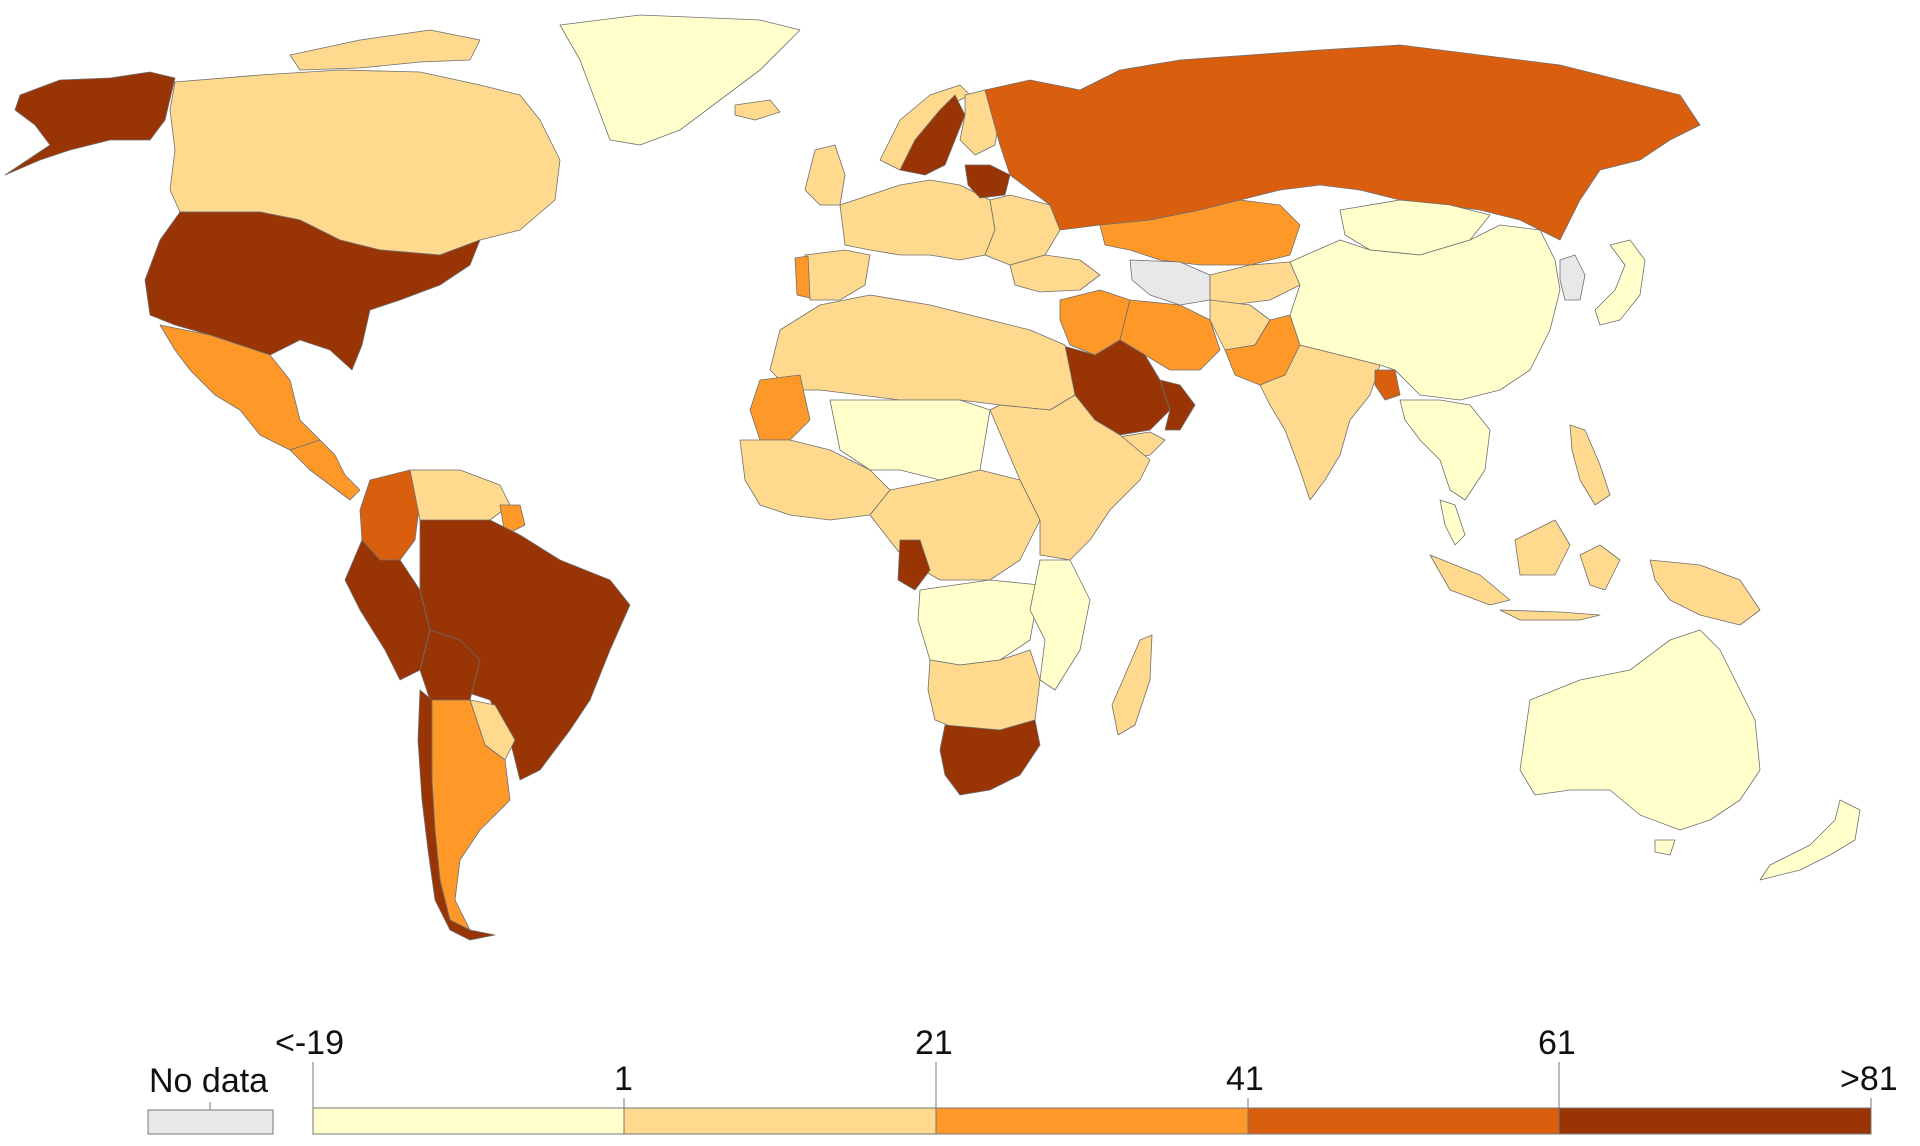 The image size is (1920, 1146). Describe the element at coordinates (210, 1122) in the screenshot. I see `legend-no-data-swatch` at that location.